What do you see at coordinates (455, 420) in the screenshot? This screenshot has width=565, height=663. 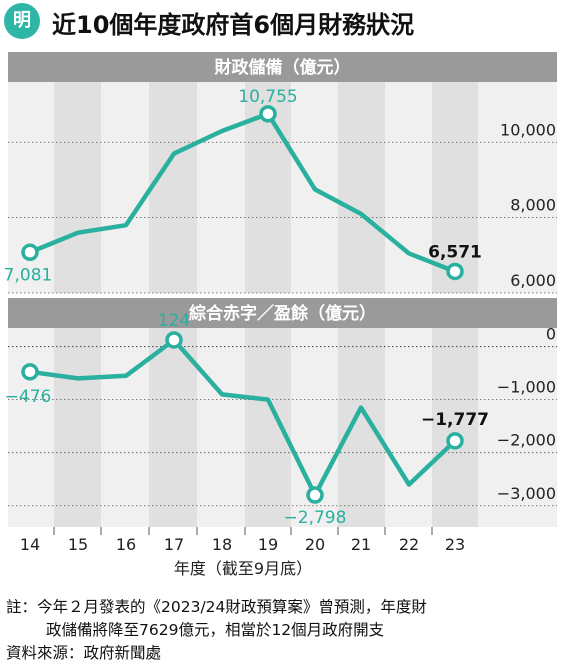 I see `data-label: −1,777` at bounding box center [455, 420].